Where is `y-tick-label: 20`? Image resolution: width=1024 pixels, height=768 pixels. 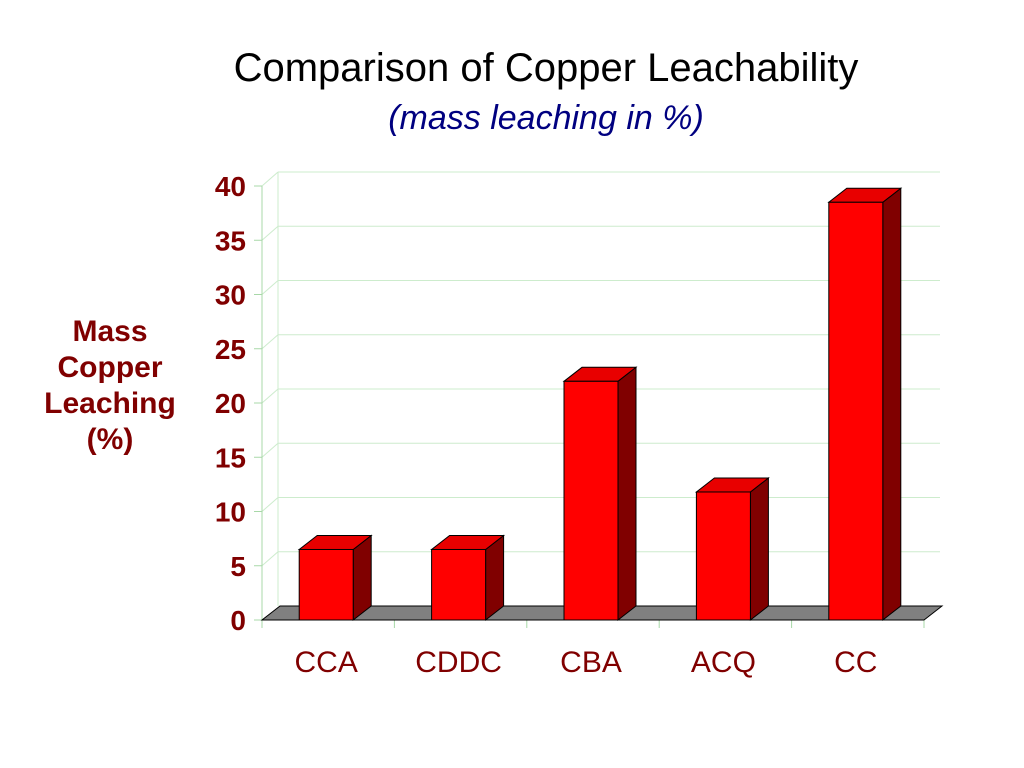
y-tick-label: 20 is located at coordinates (230, 403).